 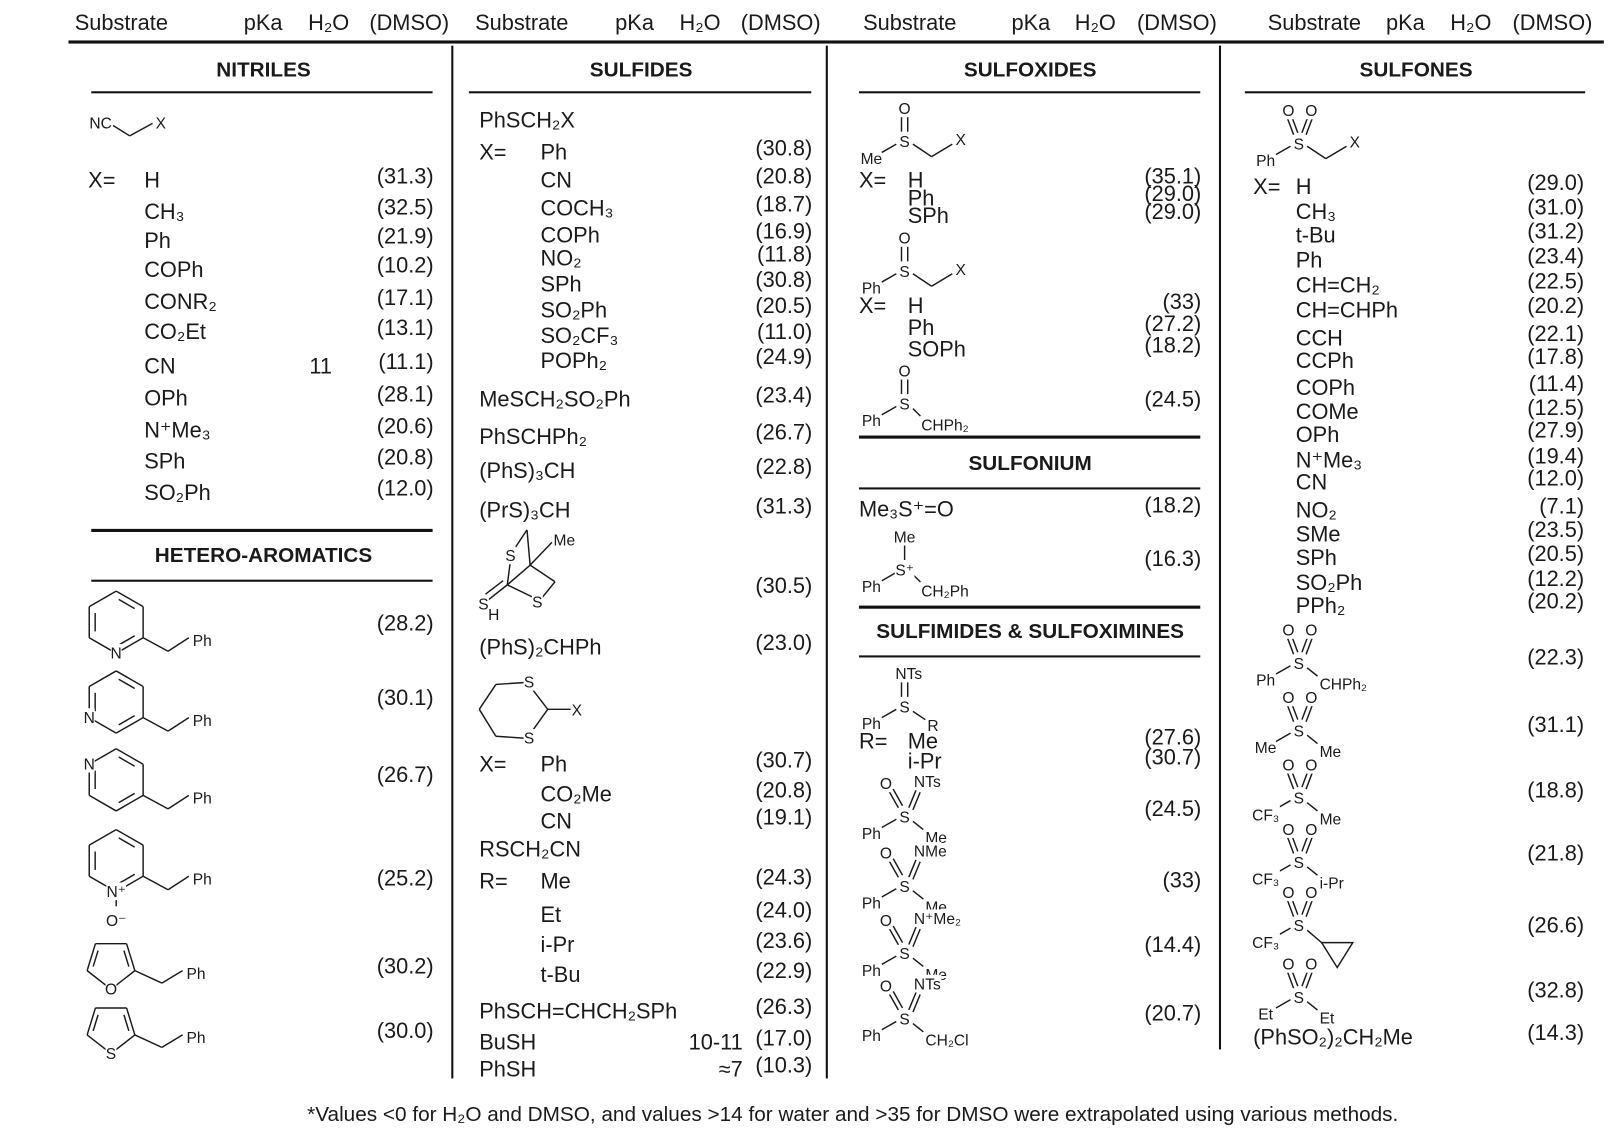 I want to click on row-prefix: R=, so click(x=493, y=882).